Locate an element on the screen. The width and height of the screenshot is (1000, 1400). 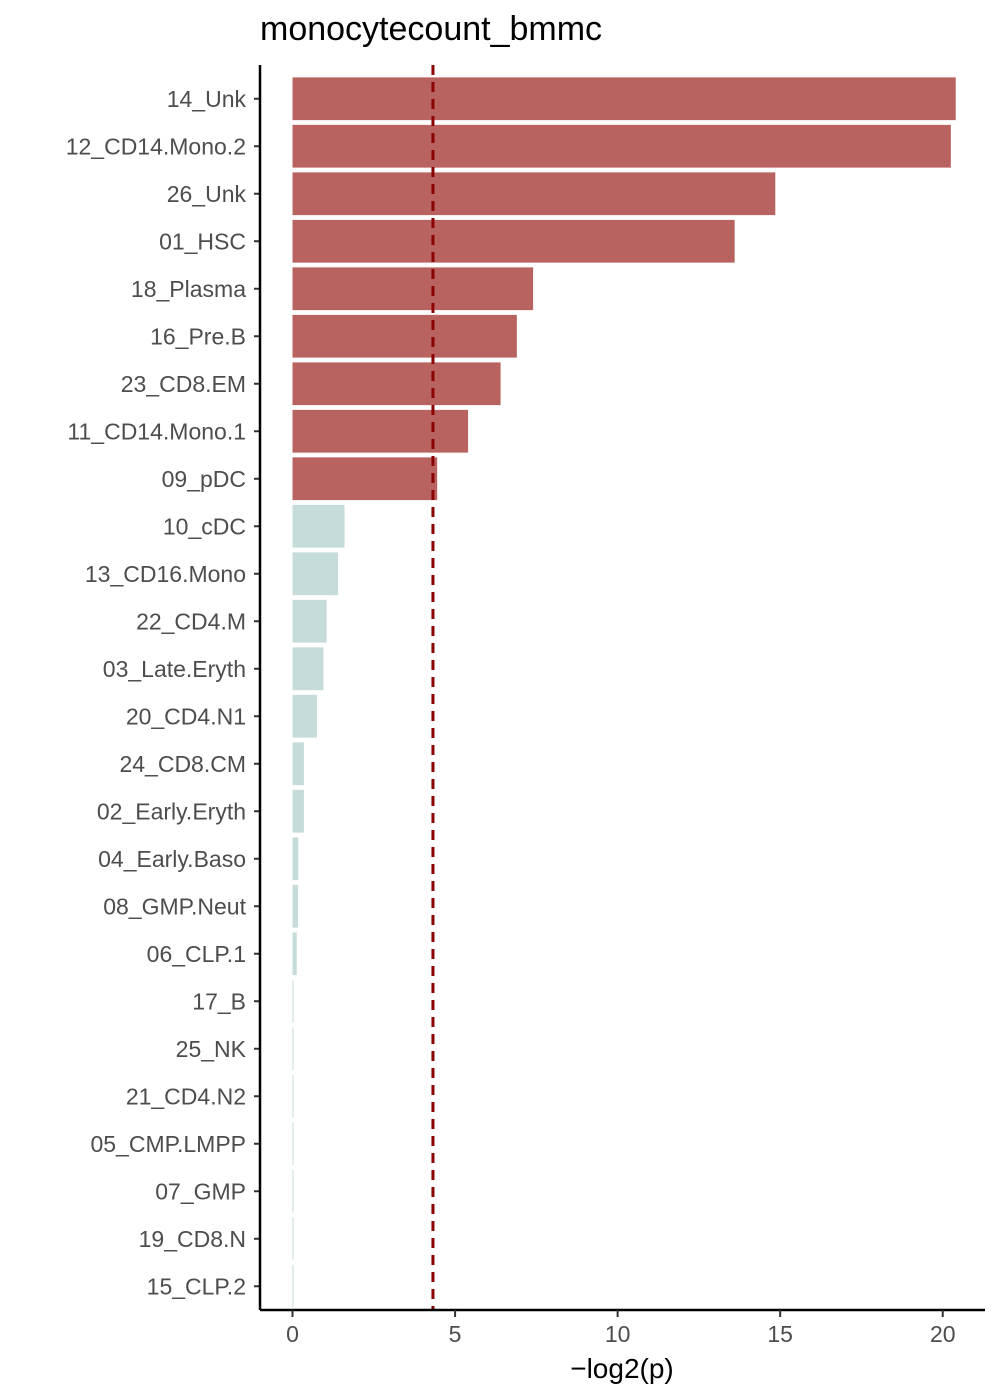
bar-15_CLP.2 is located at coordinates (293, 1286).